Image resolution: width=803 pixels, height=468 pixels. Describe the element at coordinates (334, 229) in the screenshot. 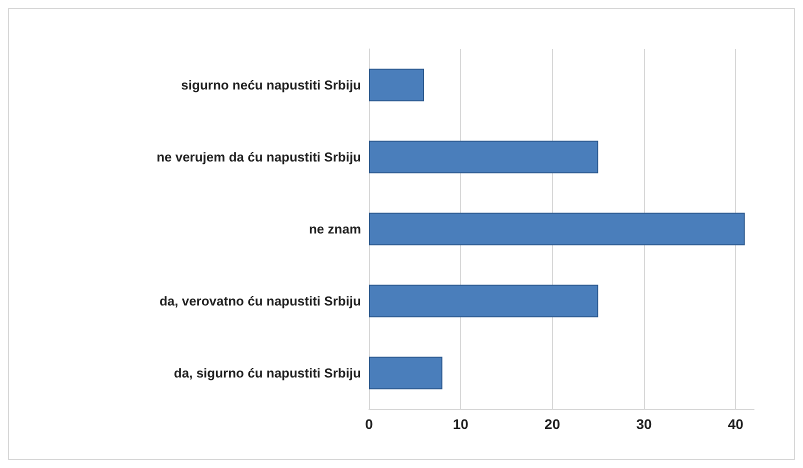

I see `y-tick-label: ne znam` at that location.